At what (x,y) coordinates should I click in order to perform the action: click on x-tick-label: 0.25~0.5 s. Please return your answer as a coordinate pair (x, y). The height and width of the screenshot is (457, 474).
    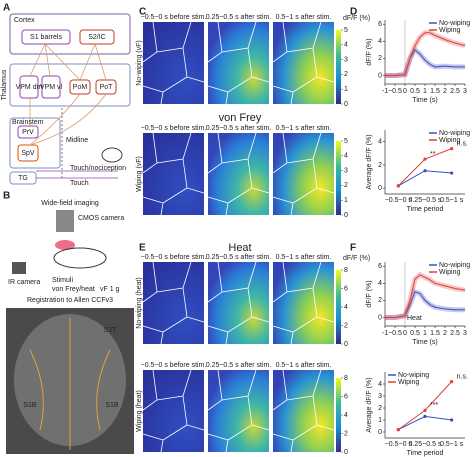
    Looking at the image, I should click on (425, 200).